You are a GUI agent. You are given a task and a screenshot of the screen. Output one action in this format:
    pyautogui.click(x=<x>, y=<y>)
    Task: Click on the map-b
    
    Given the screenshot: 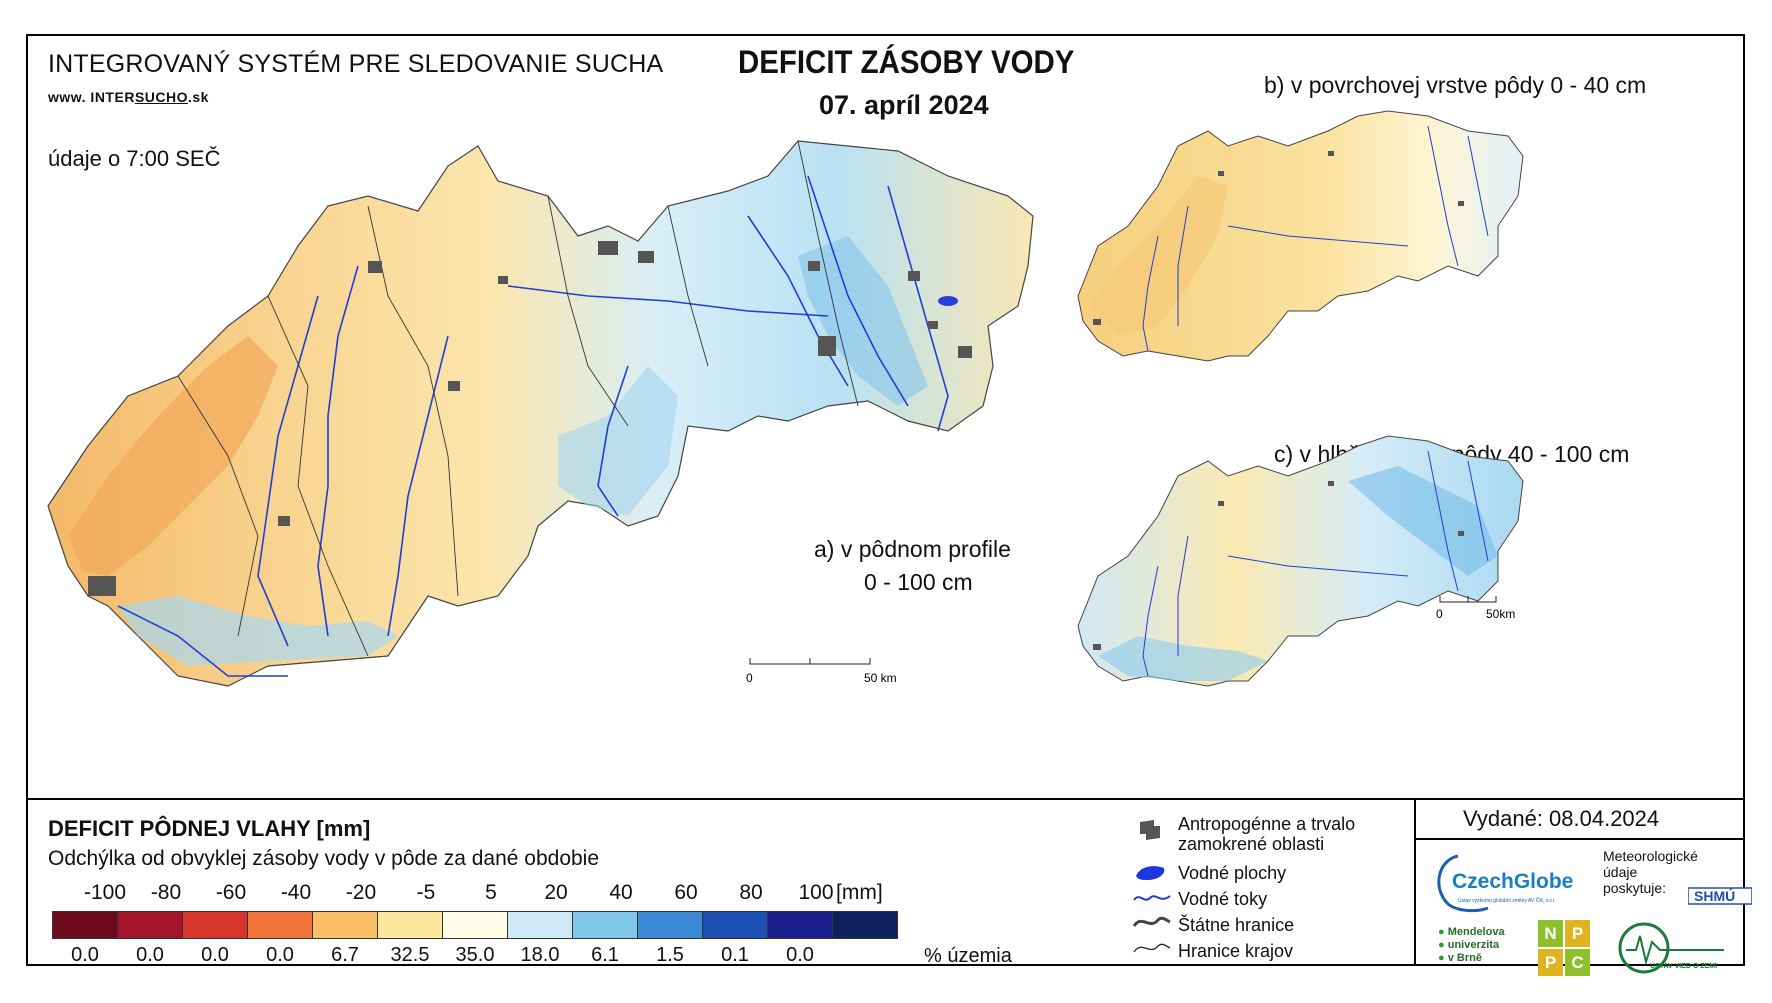 What is the action you would take?
    pyautogui.click(x=1300, y=236)
    